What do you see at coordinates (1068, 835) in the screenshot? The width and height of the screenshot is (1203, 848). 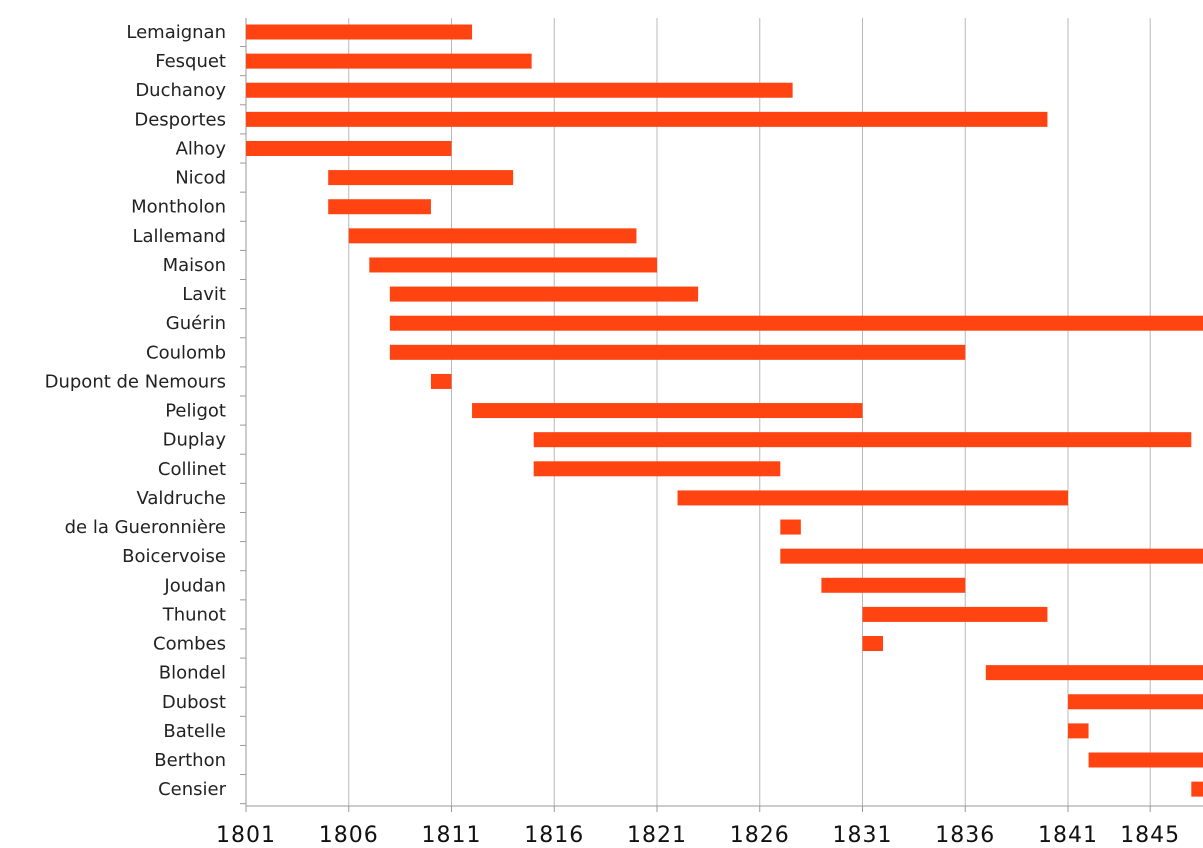 I see `x-tick-label: 1841` at bounding box center [1068, 835].